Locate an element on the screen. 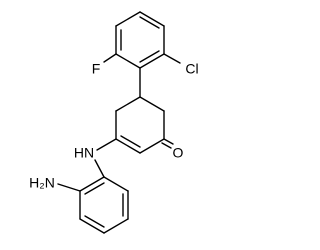 Image resolution: width=320 pixels, height=250 pixels. atom-label: F is located at coordinates (96, 69).